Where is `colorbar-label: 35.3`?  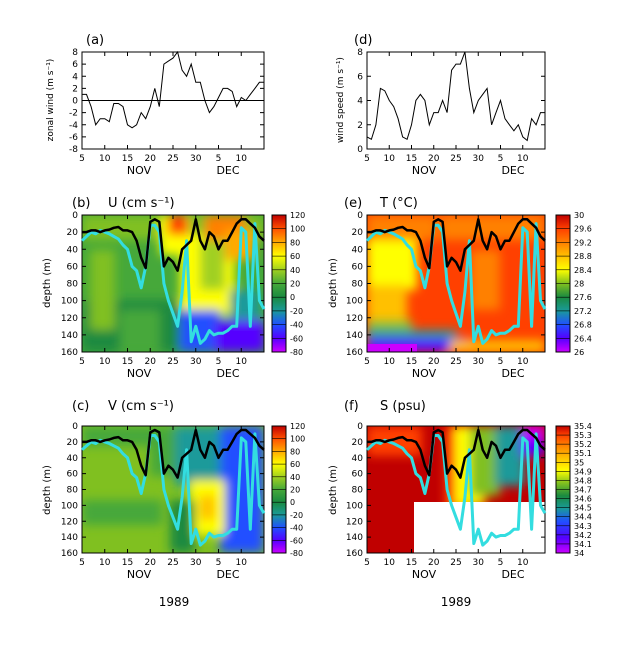 colorbar-label: 35.3 is located at coordinates (583, 435).